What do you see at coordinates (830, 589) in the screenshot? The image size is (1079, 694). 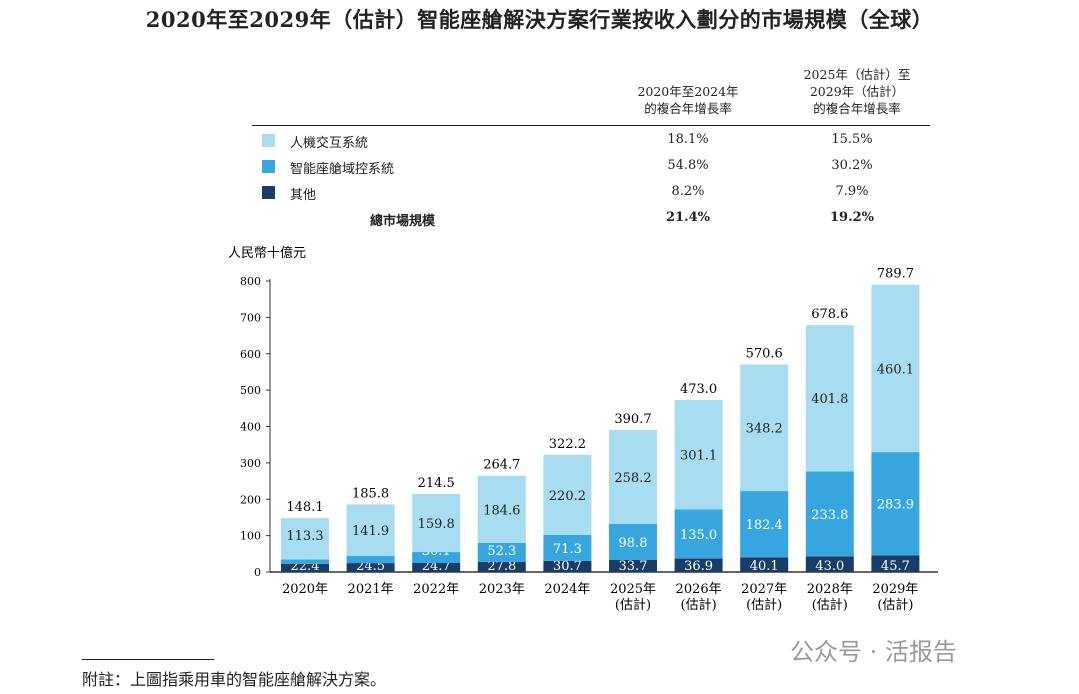 I see `x-tick-label: 2028年` at bounding box center [830, 589].